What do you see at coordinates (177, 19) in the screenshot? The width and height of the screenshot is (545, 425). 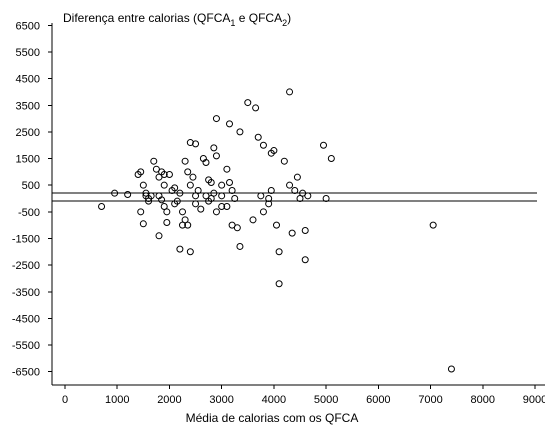 I see `chart-title: Diferença entre calorias (QFCA1 e QFCA2)` at bounding box center [177, 19].